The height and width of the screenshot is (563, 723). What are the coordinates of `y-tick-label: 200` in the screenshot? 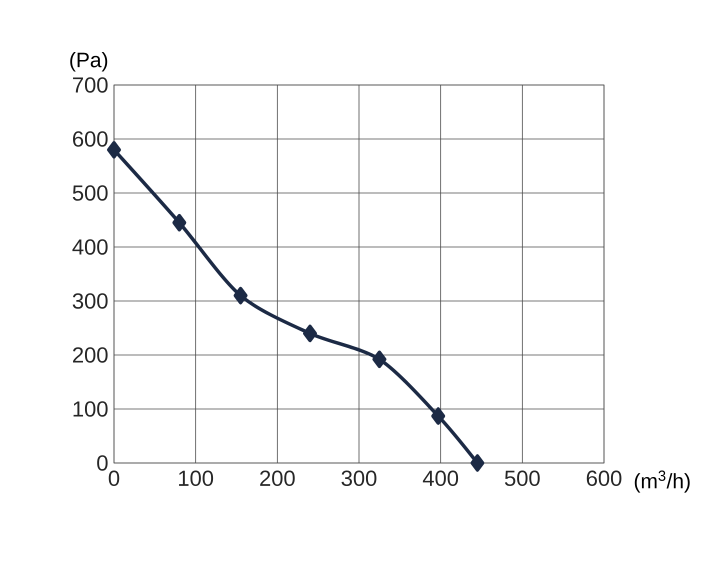 It's located at (90, 355).